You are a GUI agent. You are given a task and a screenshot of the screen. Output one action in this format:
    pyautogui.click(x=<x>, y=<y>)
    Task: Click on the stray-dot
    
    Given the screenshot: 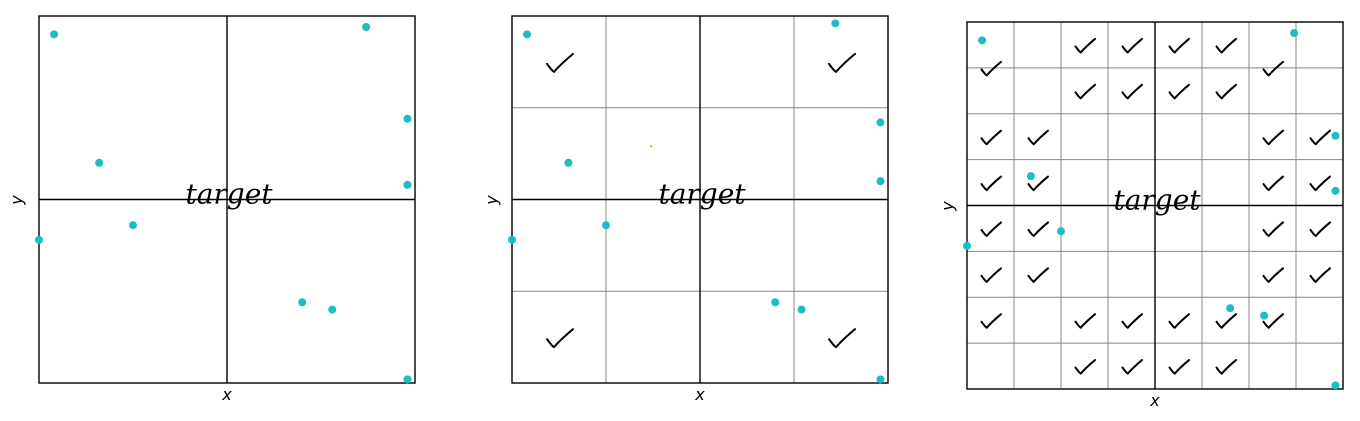 What is the action you would take?
    pyautogui.click(x=651, y=146)
    